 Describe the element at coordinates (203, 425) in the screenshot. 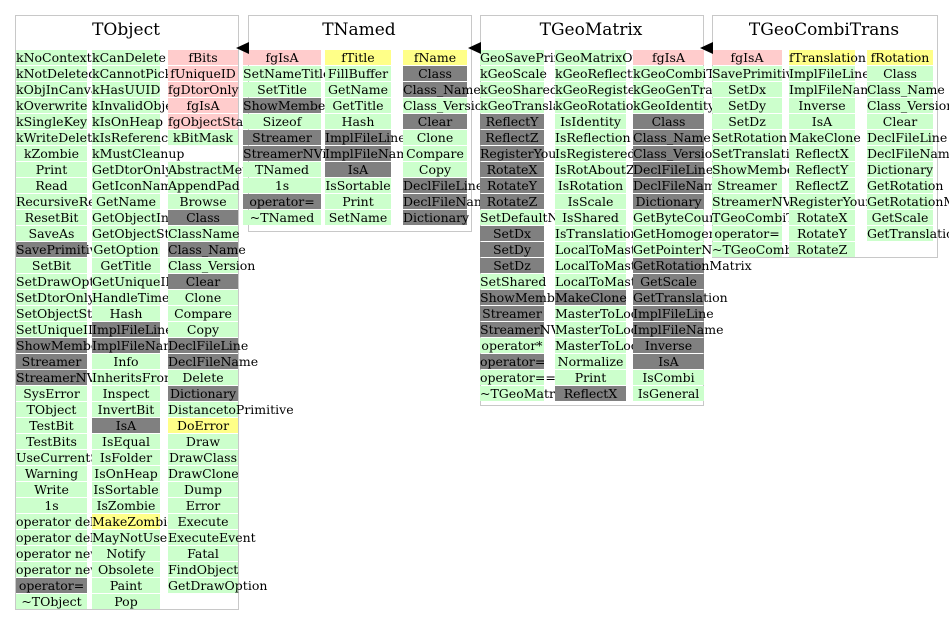

I see `member-cell: DoError` at that location.